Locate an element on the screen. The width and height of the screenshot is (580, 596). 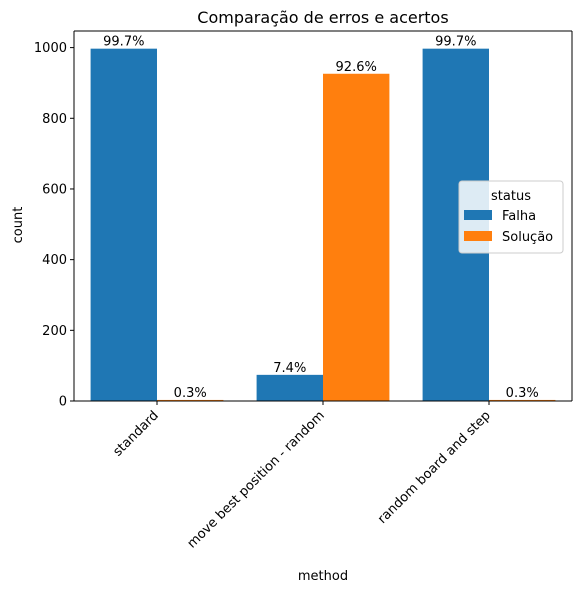
y-tick-label: 800 is located at coordinates (54, 119).